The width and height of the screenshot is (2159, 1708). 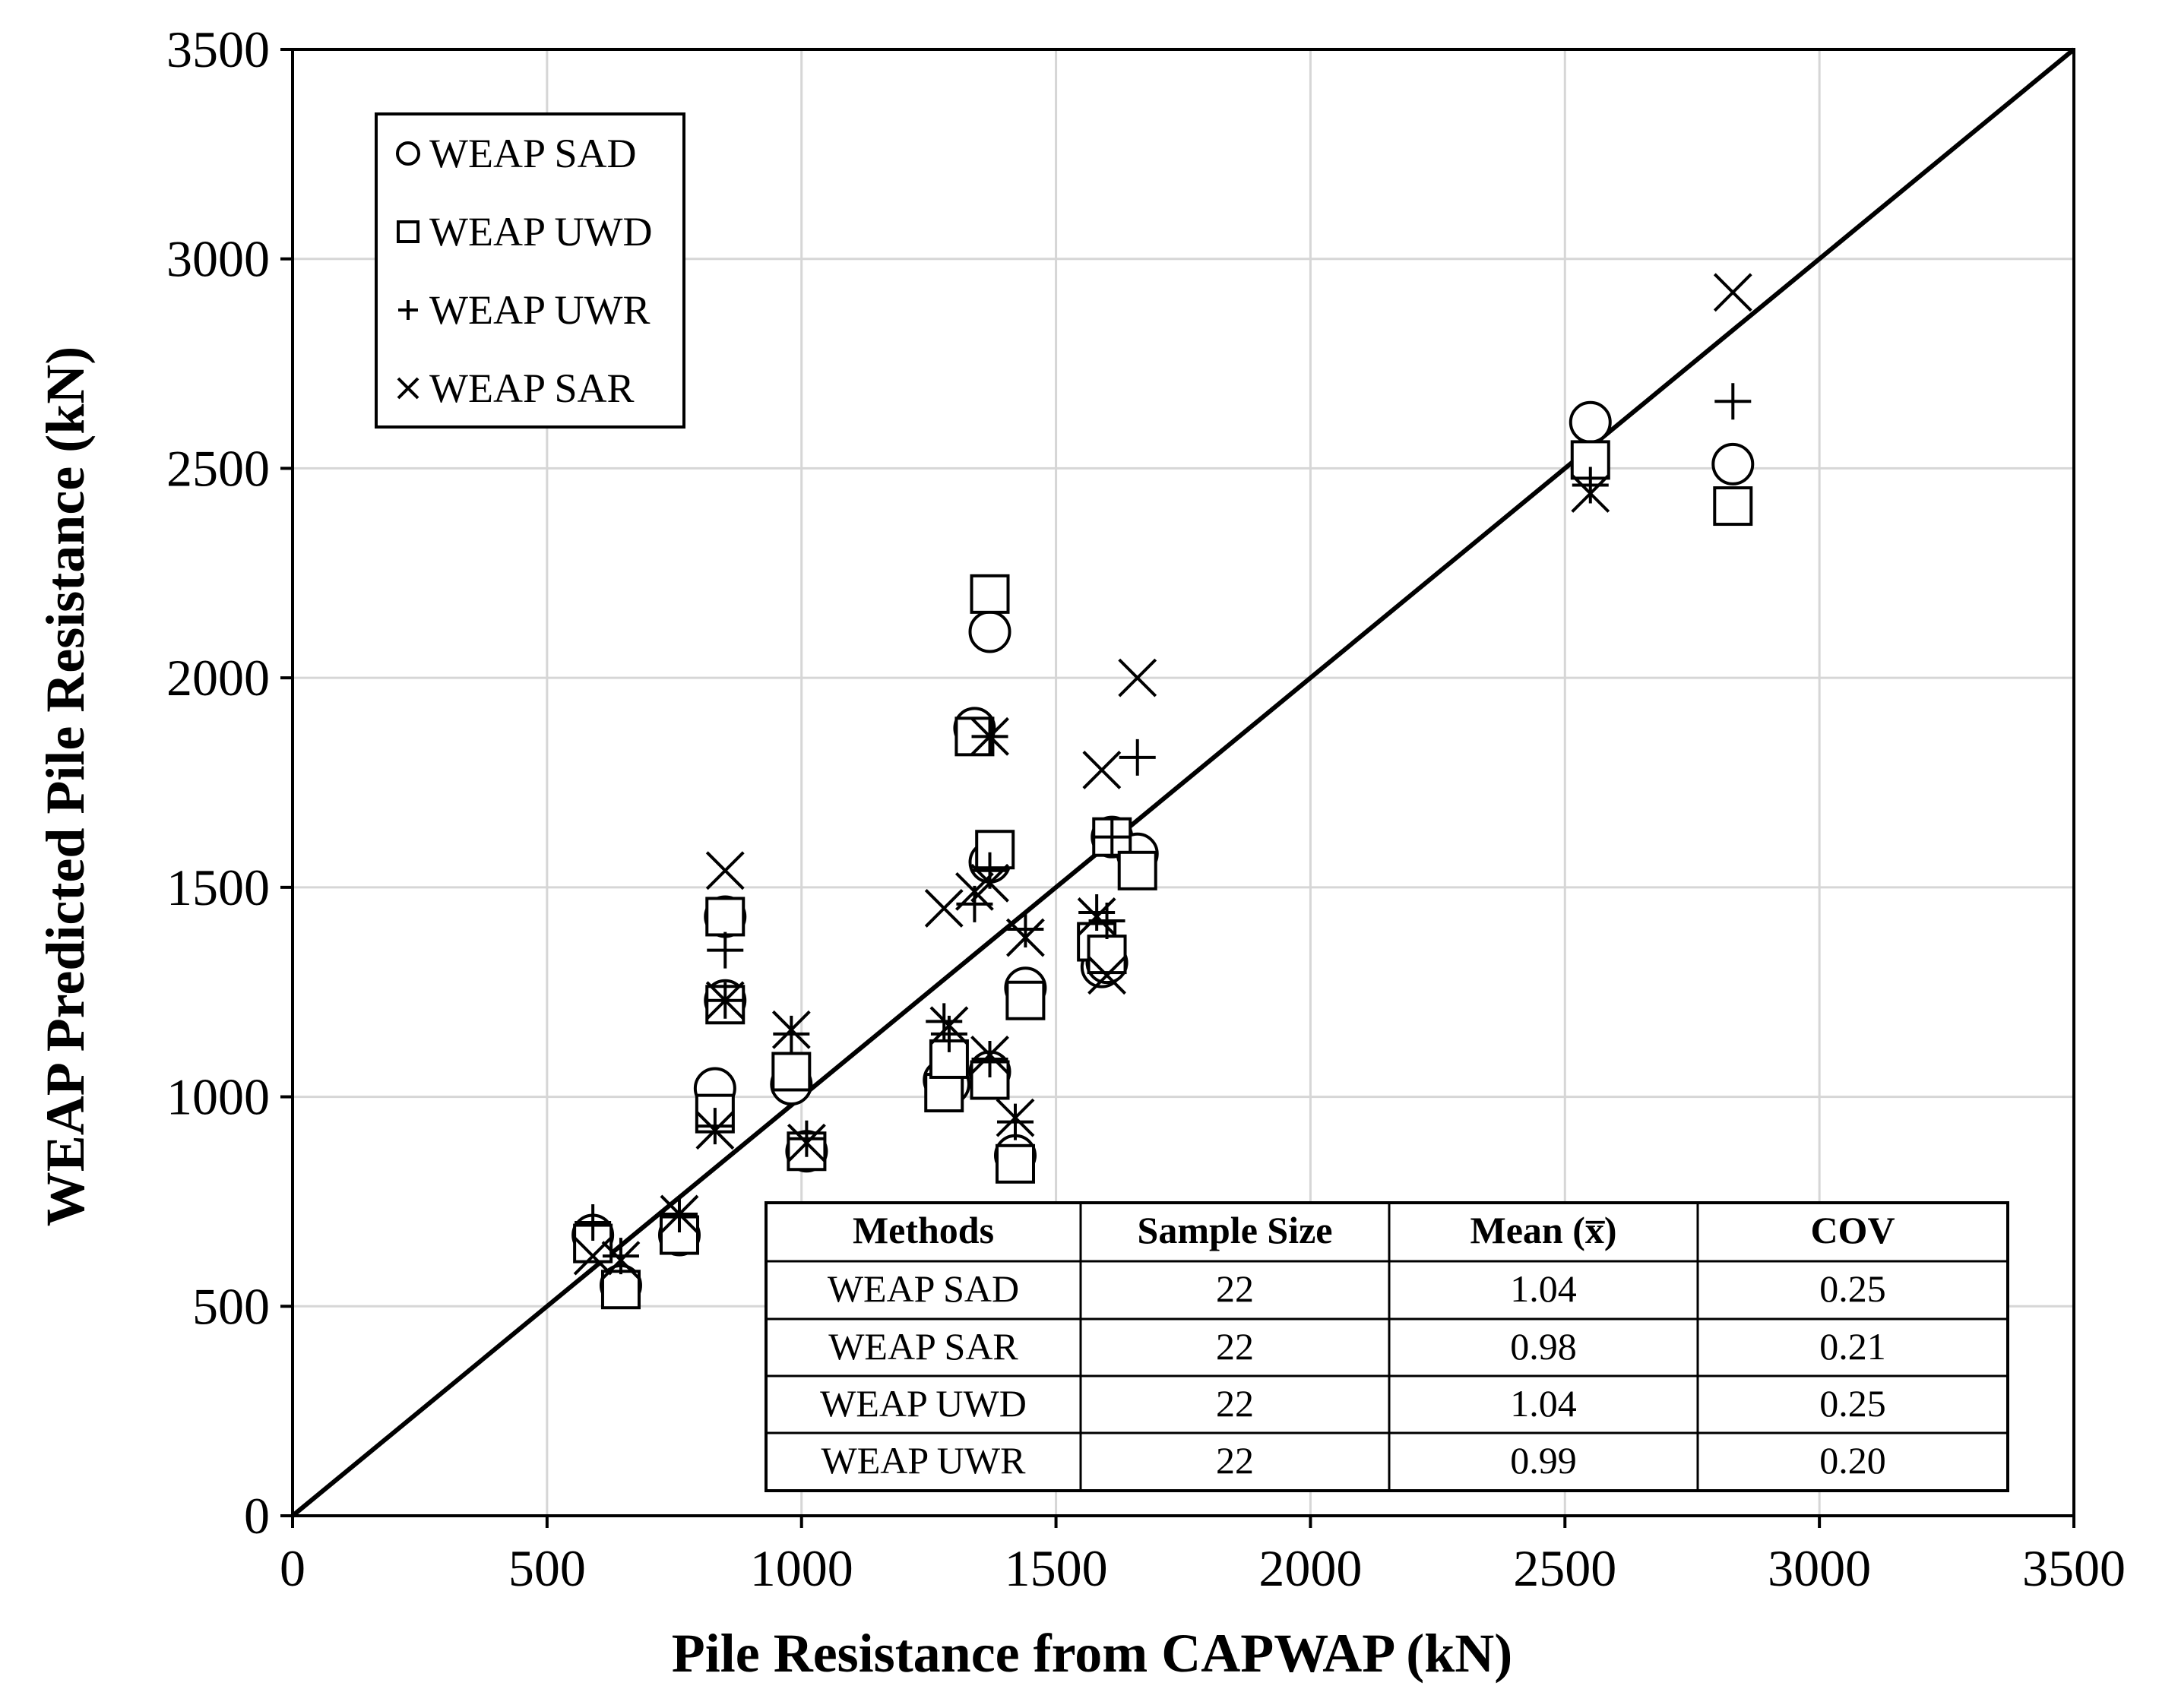 I want to click on weap-sad-legend-label: WEAP SAD, so click(x=533, y=153).